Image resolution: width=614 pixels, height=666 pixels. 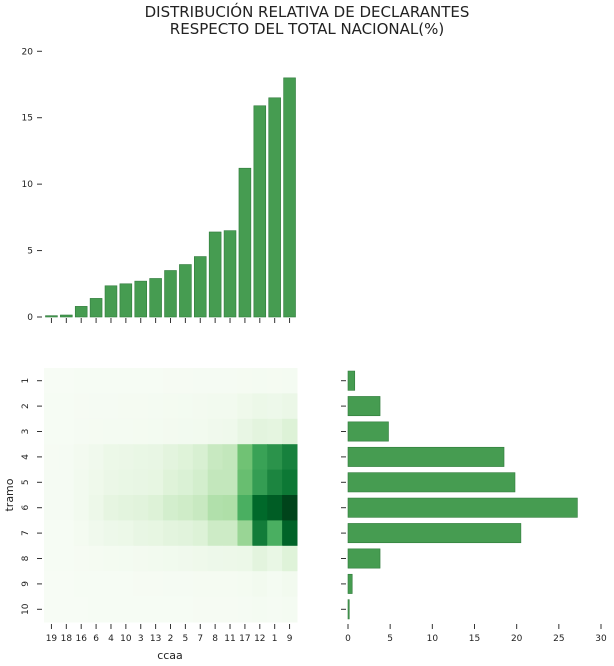 I want to click on heatmap-x-tick-label: 9, so click(x=290, y=639).